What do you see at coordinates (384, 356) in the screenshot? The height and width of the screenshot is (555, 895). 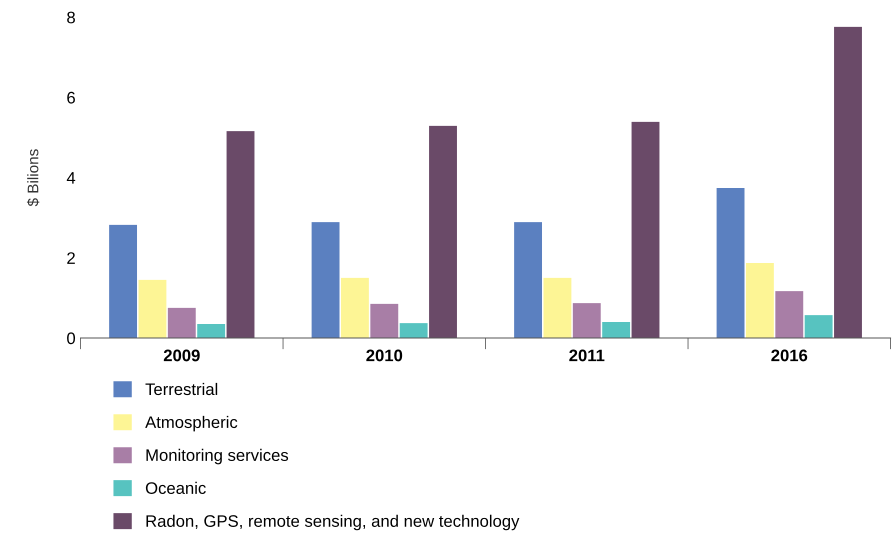 I see `x-tick-label: 2010` at bounding box center [384, 356].